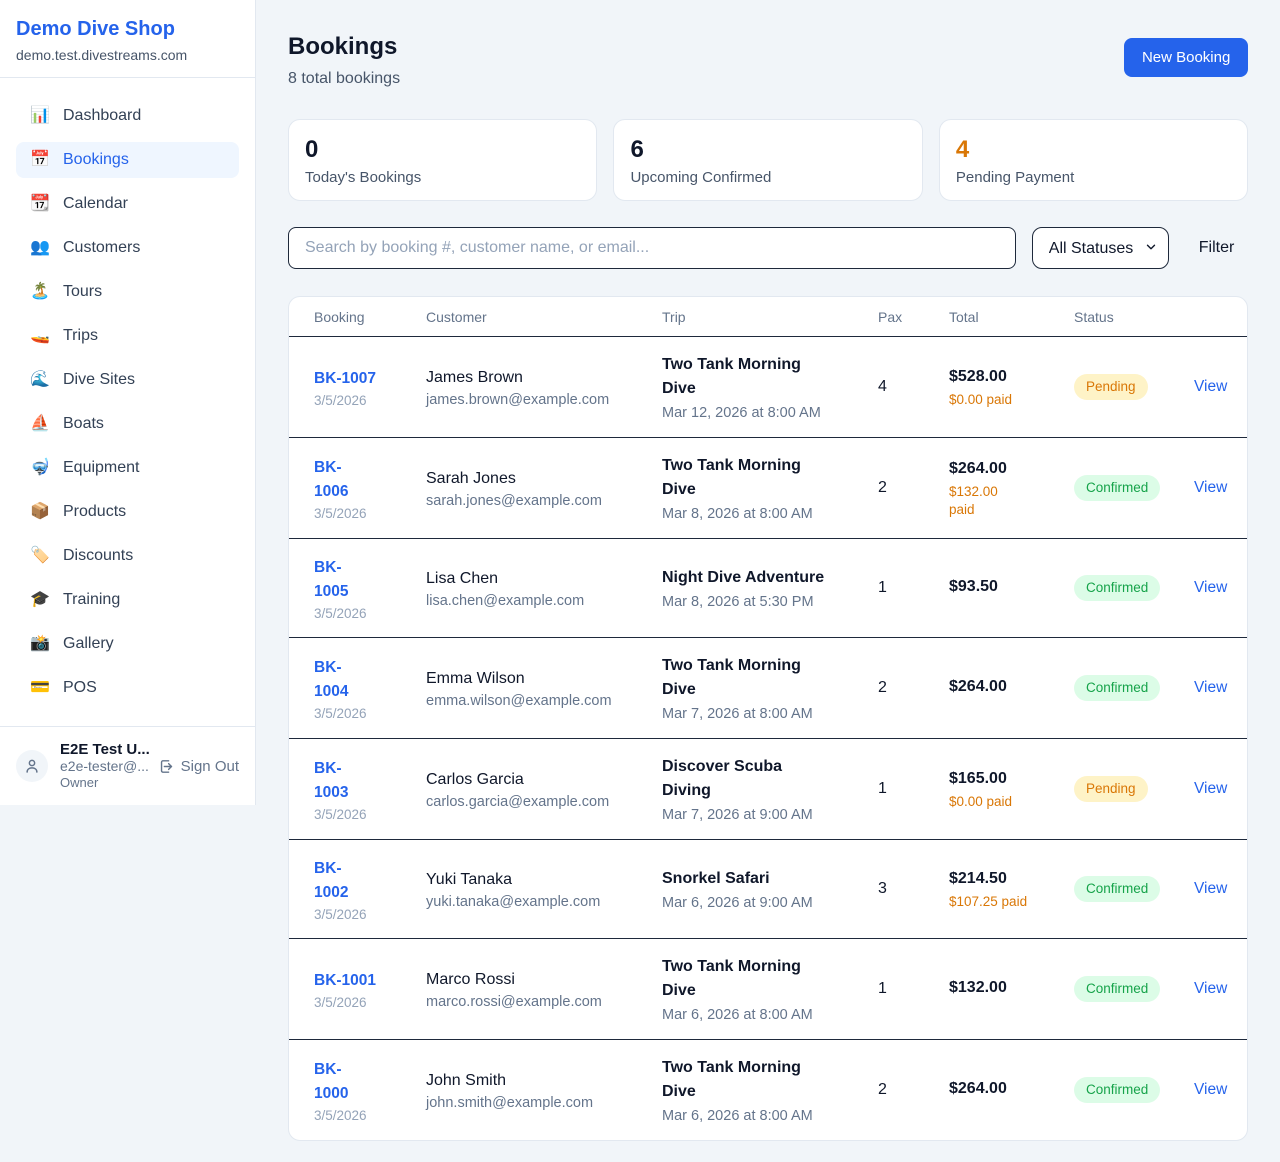 This screenshot has width=1280, height=1162. Describe the element at coordinates (743, 577) in the screenshot. I see `trip-name: Night Dive Adventure` at that location.